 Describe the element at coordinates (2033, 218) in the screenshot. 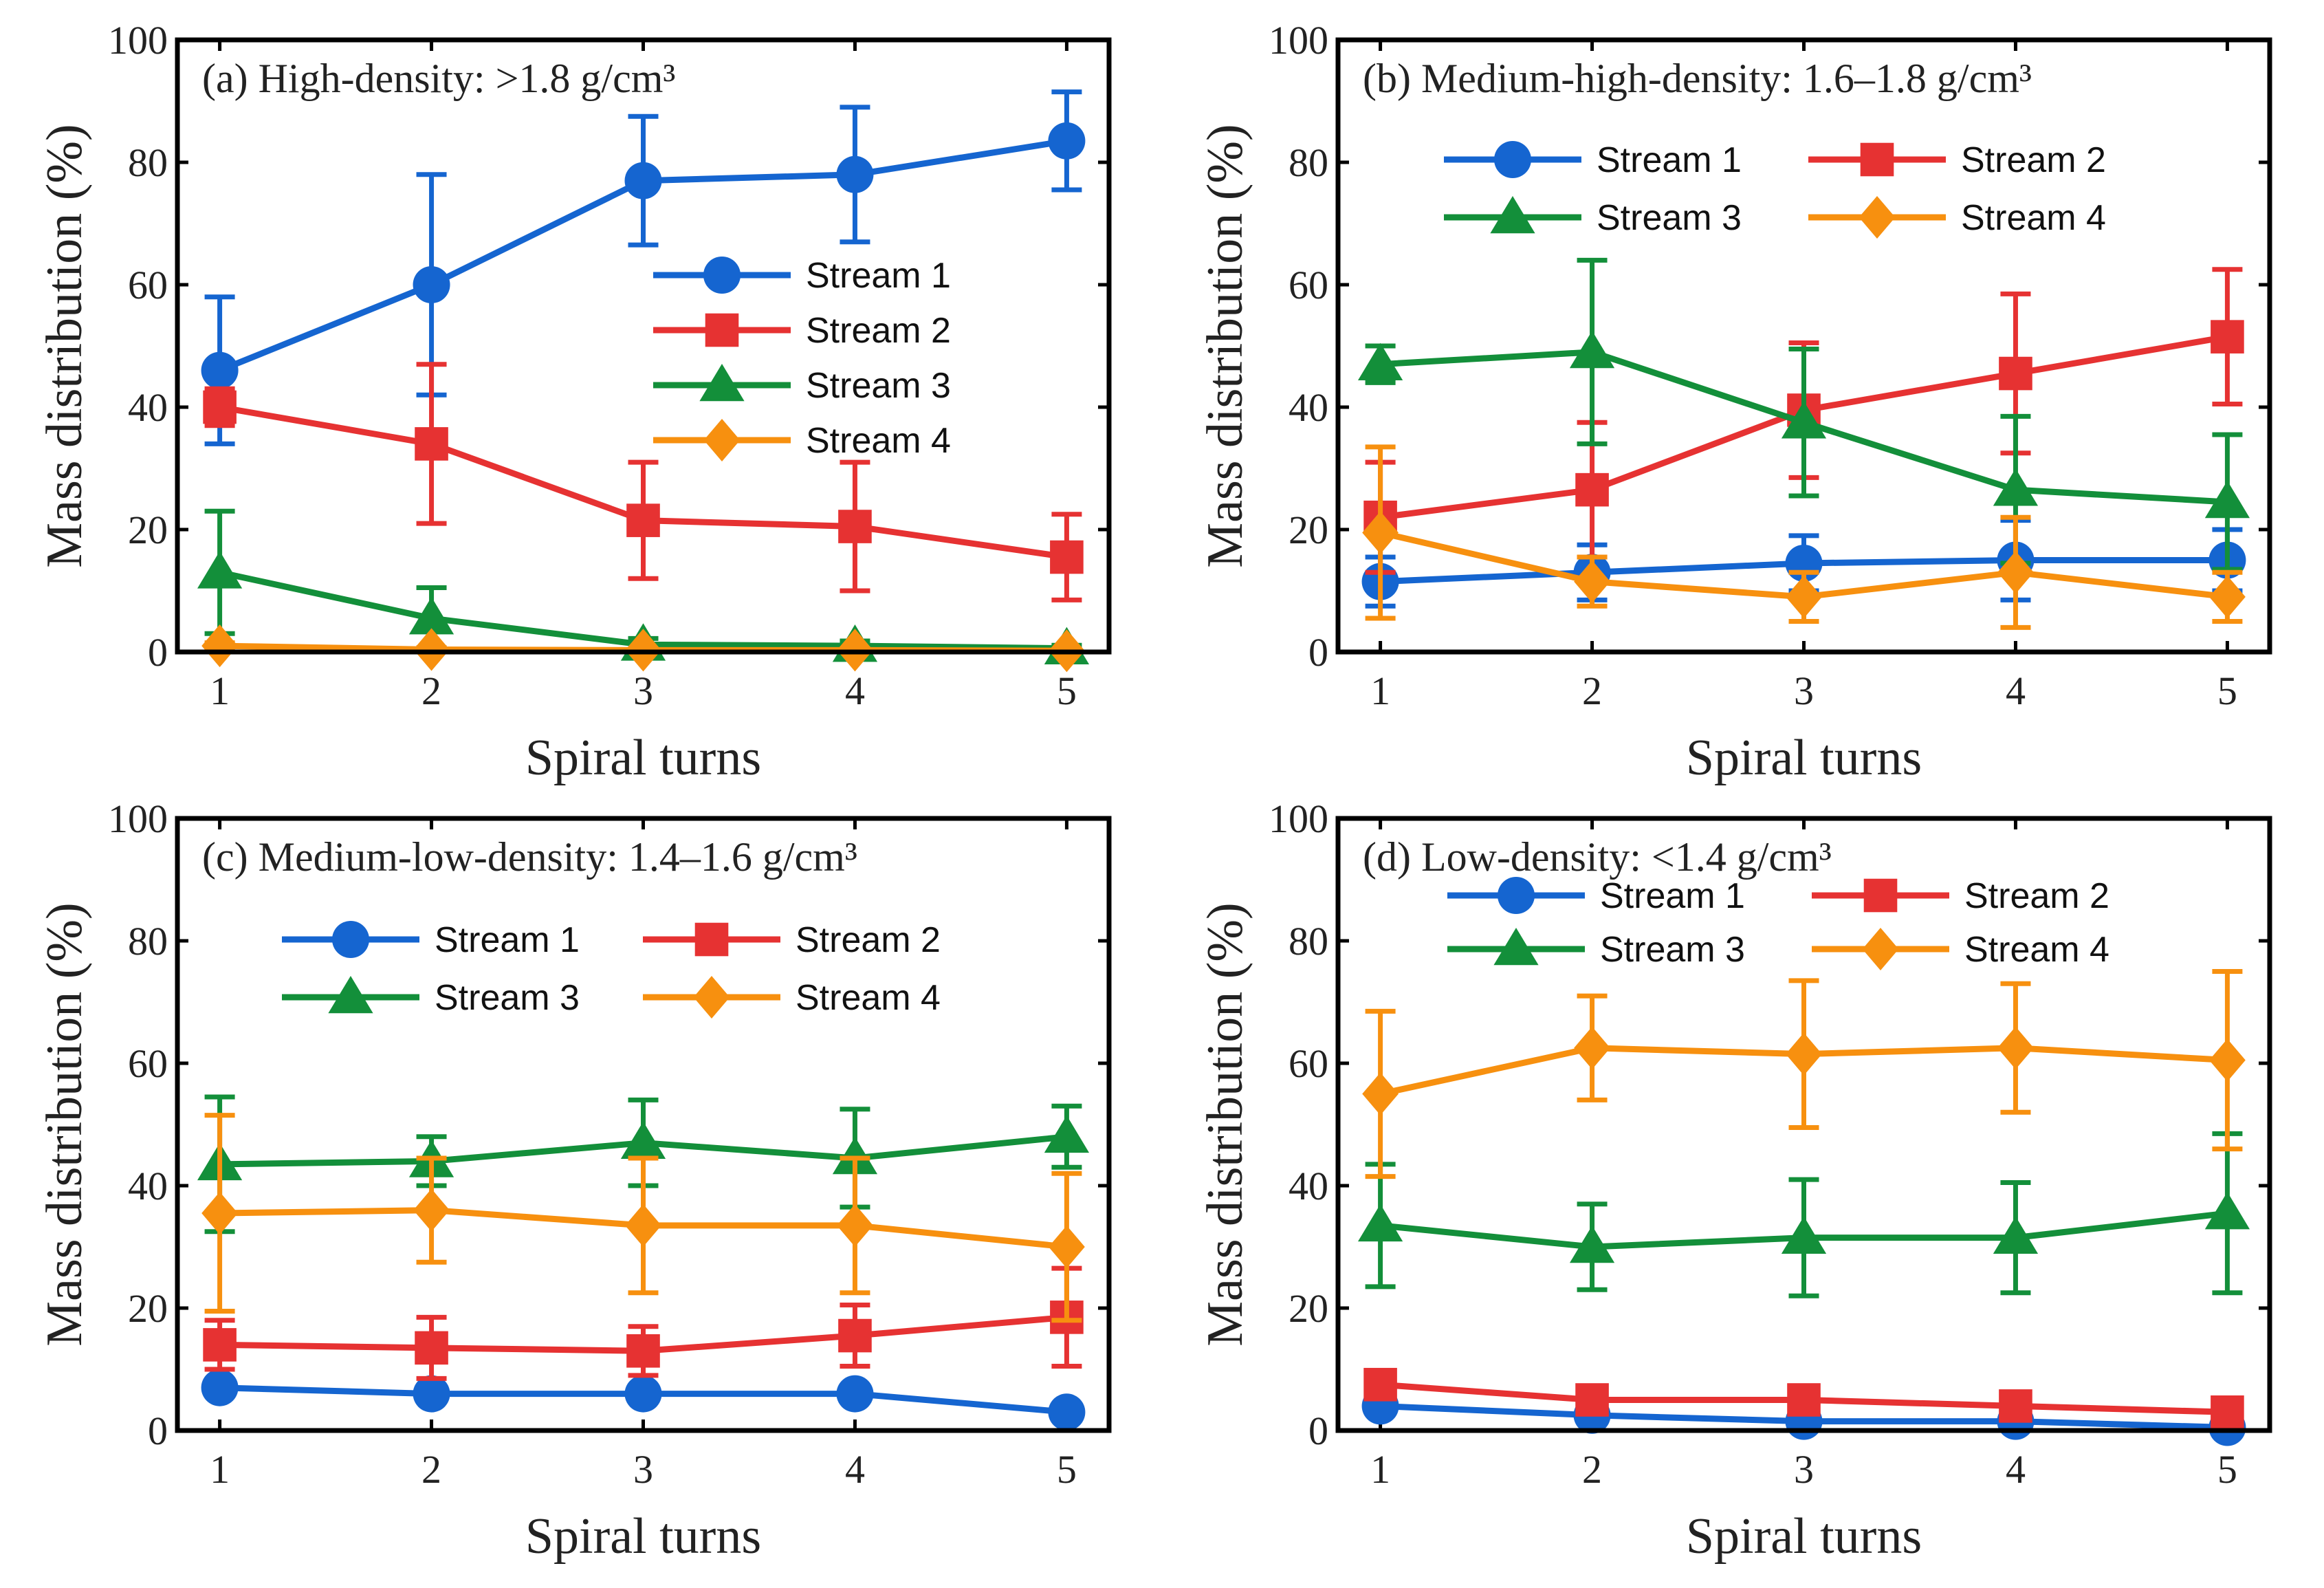

I see `legend-label: Stream 4` at that location.